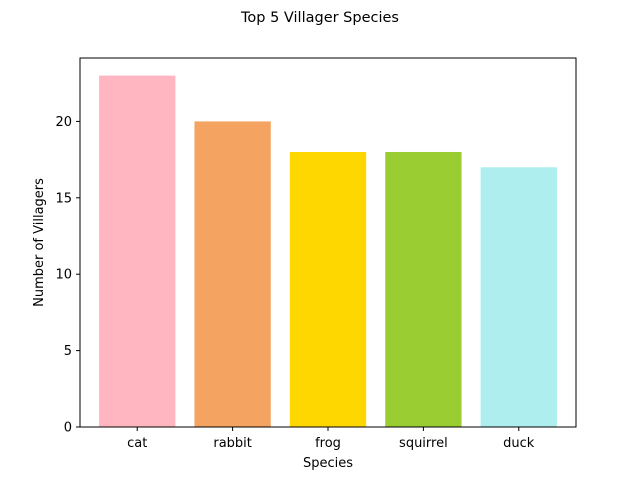  I want to click on x-tick-label: squirrel, so click(423, 443).